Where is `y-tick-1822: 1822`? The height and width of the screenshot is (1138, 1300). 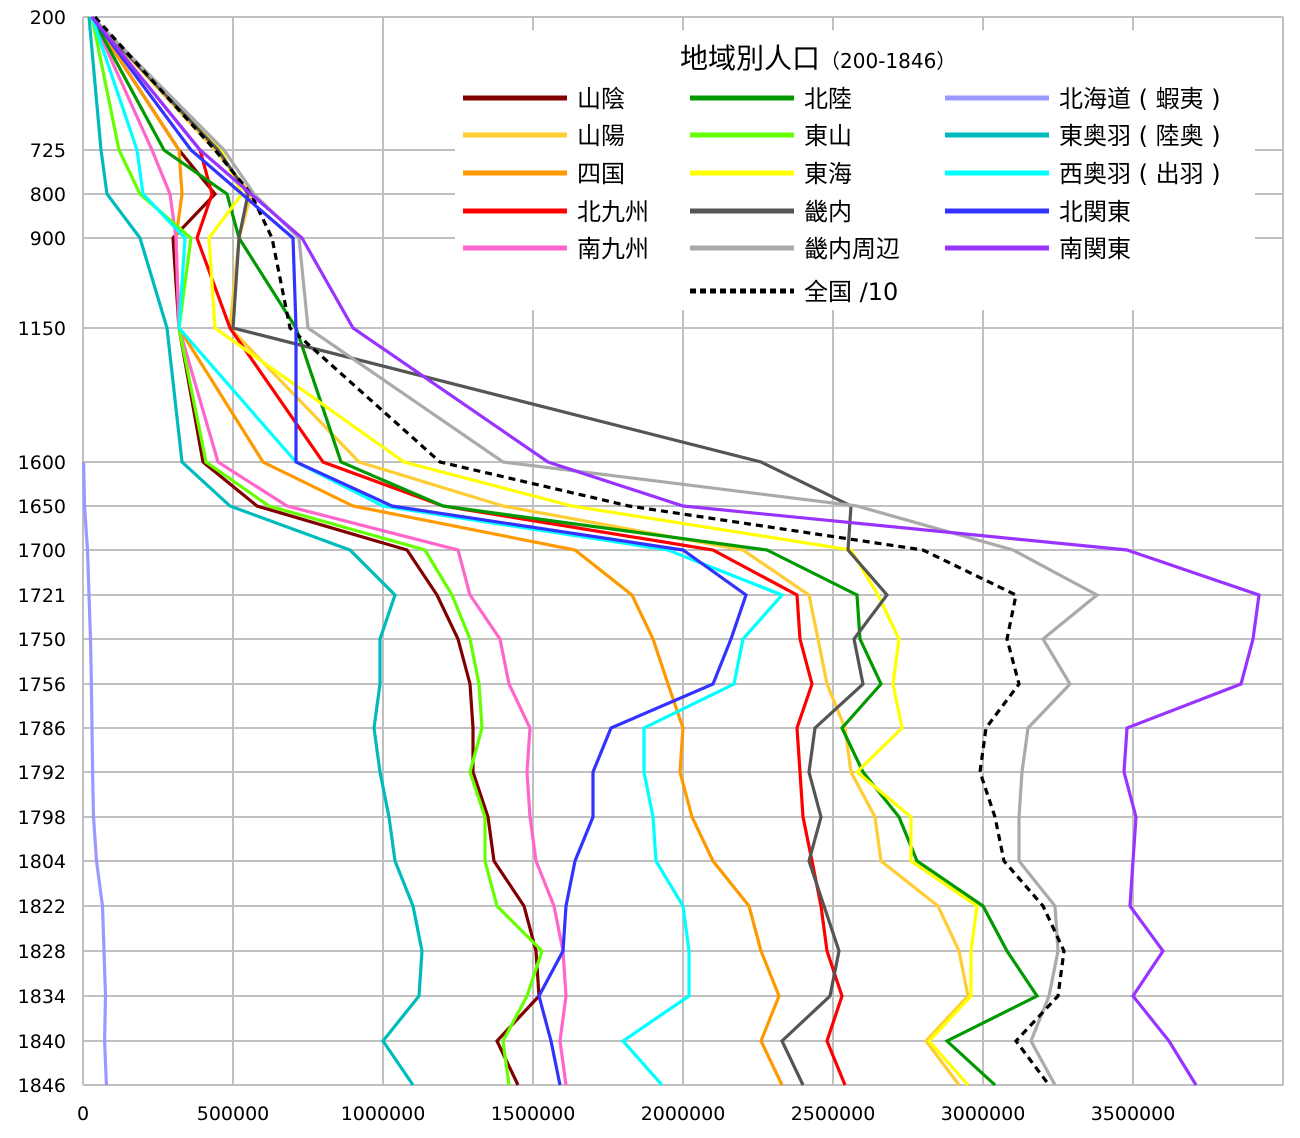 y-tick-1822: 1822 is located at coordinates (42, 907).